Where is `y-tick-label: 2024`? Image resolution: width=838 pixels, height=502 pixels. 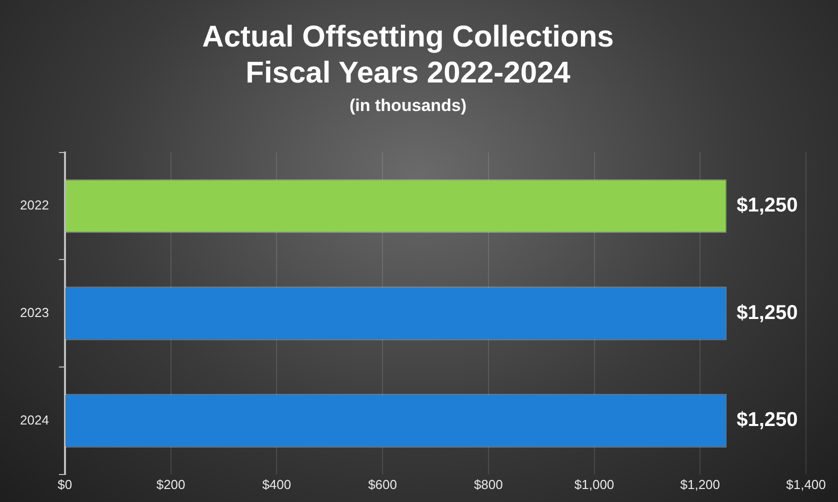
y-tick-label: 2024 is located at coordinates (34, 420).